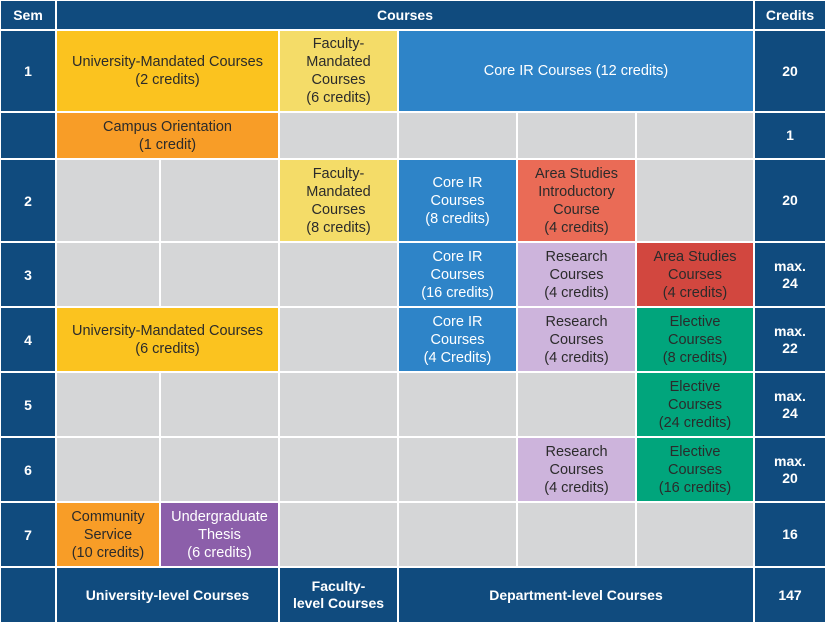  Describe the element at coordinates (28, 135) in the screenshot. I see `semester-label` at that location.